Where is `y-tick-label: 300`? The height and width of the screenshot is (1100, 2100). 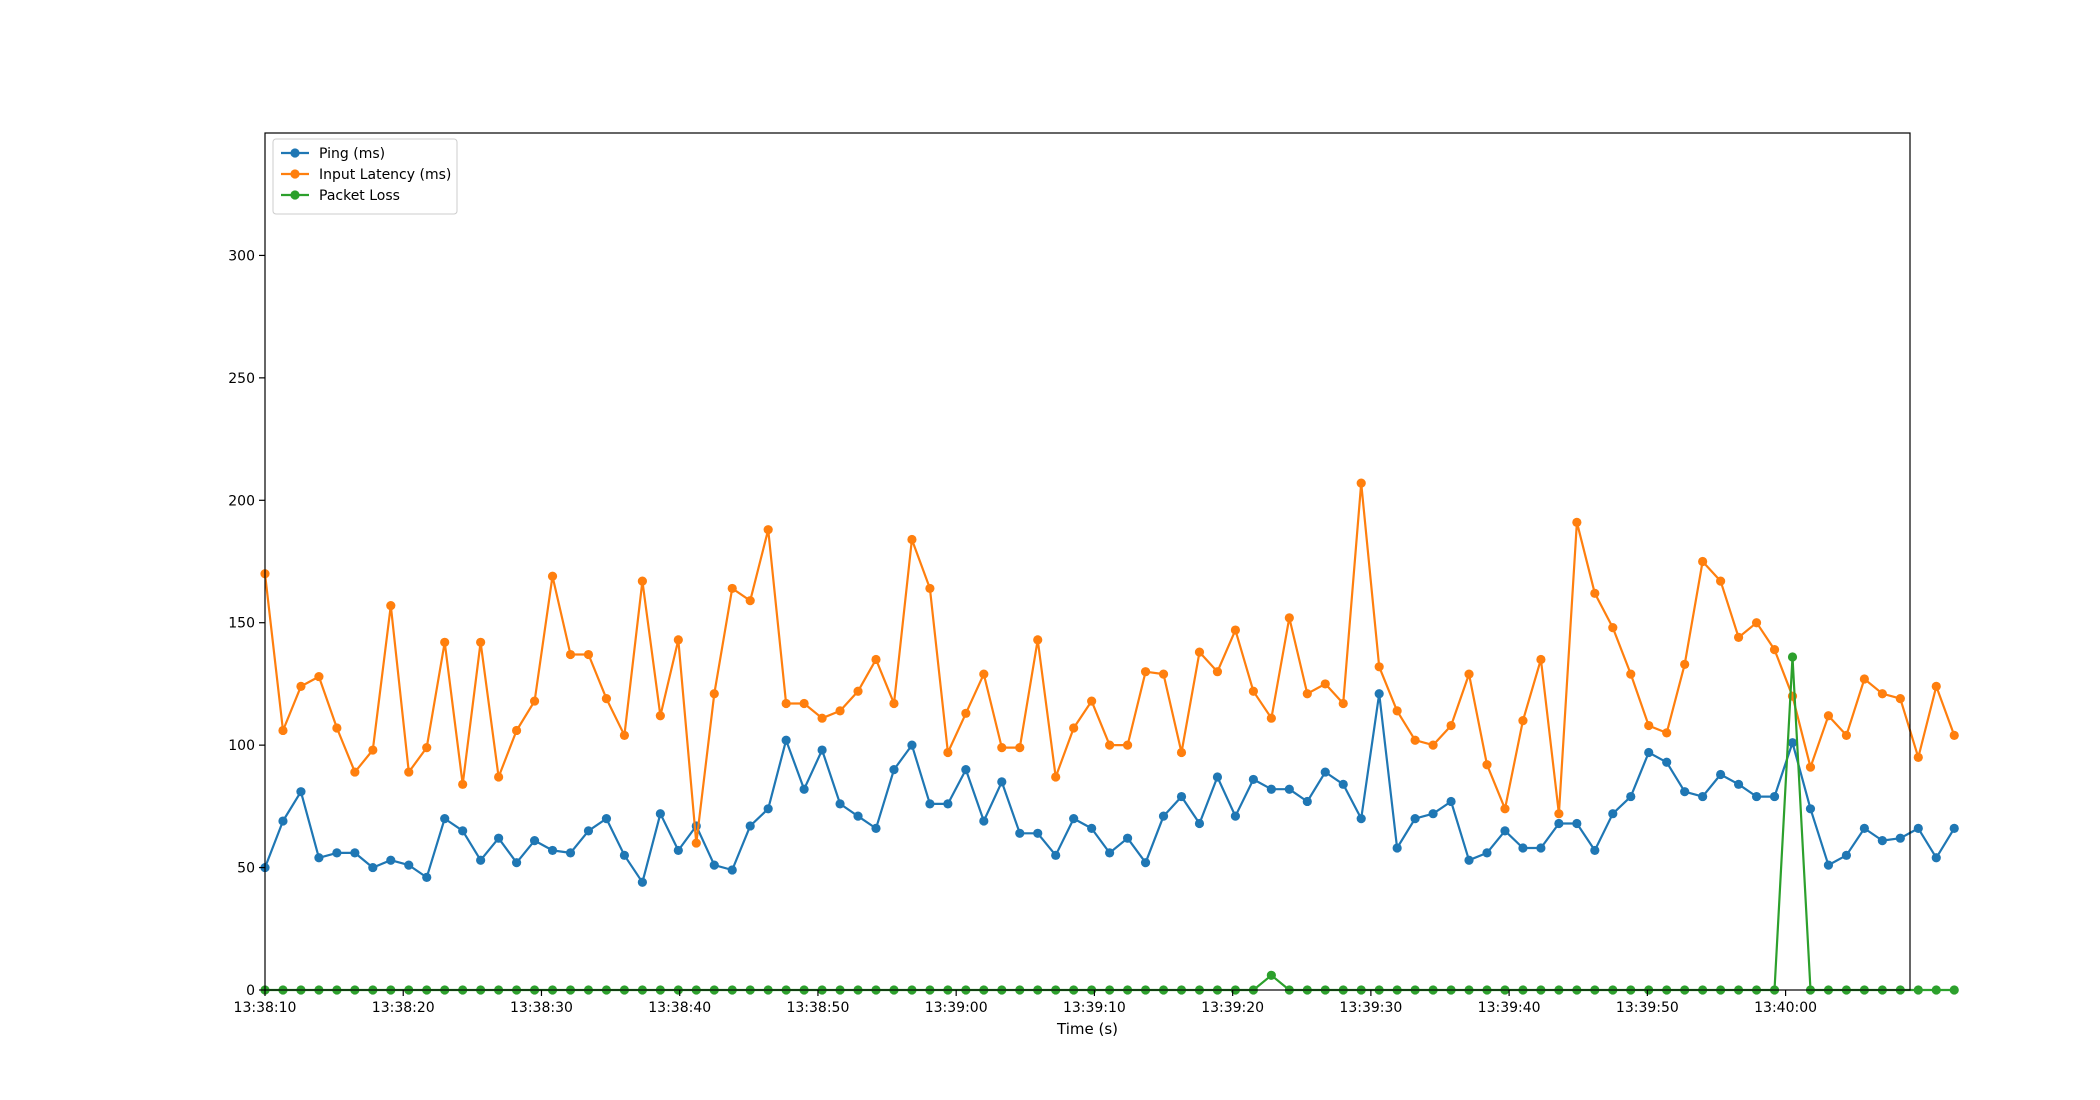 y-tick-label: 300 is located at coordinates (241, 256).